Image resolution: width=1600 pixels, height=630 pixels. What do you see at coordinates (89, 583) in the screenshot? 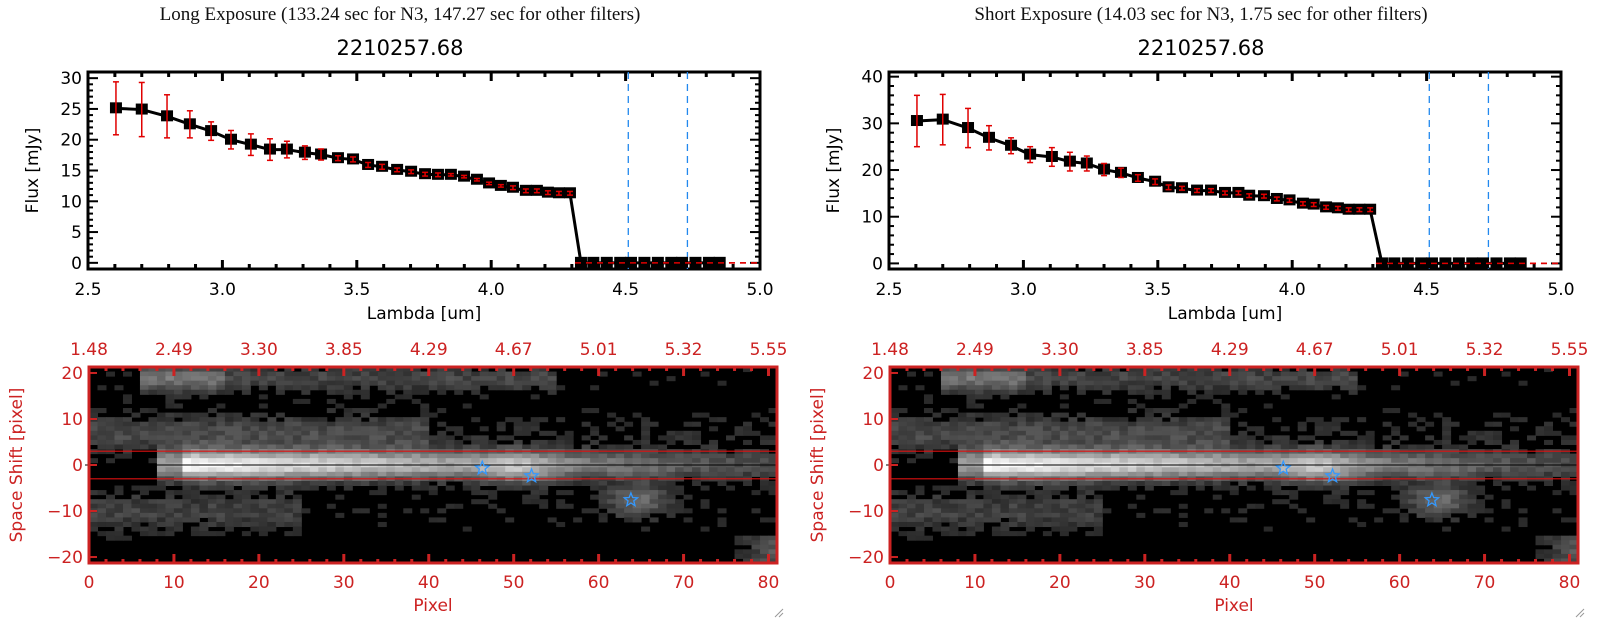
I see `x-tick-label: 0` at bounding box center [89, 583].